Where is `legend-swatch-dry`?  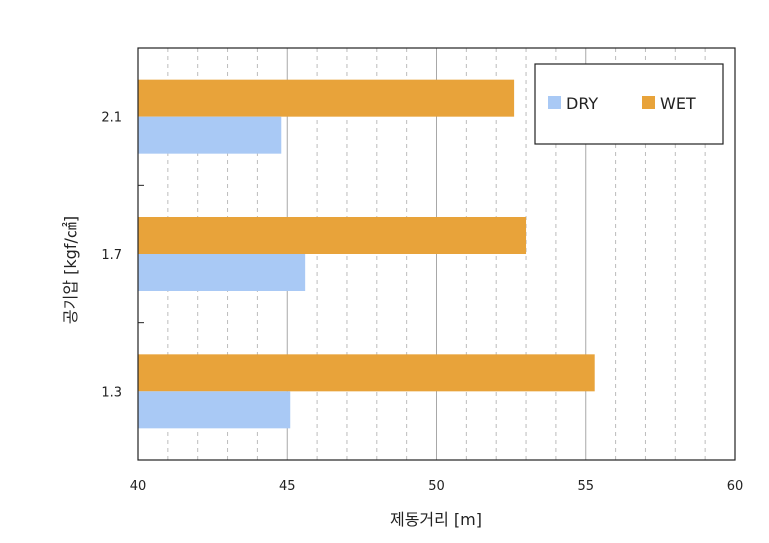
legend-swatch-dry is located at coordinates (554, 102).